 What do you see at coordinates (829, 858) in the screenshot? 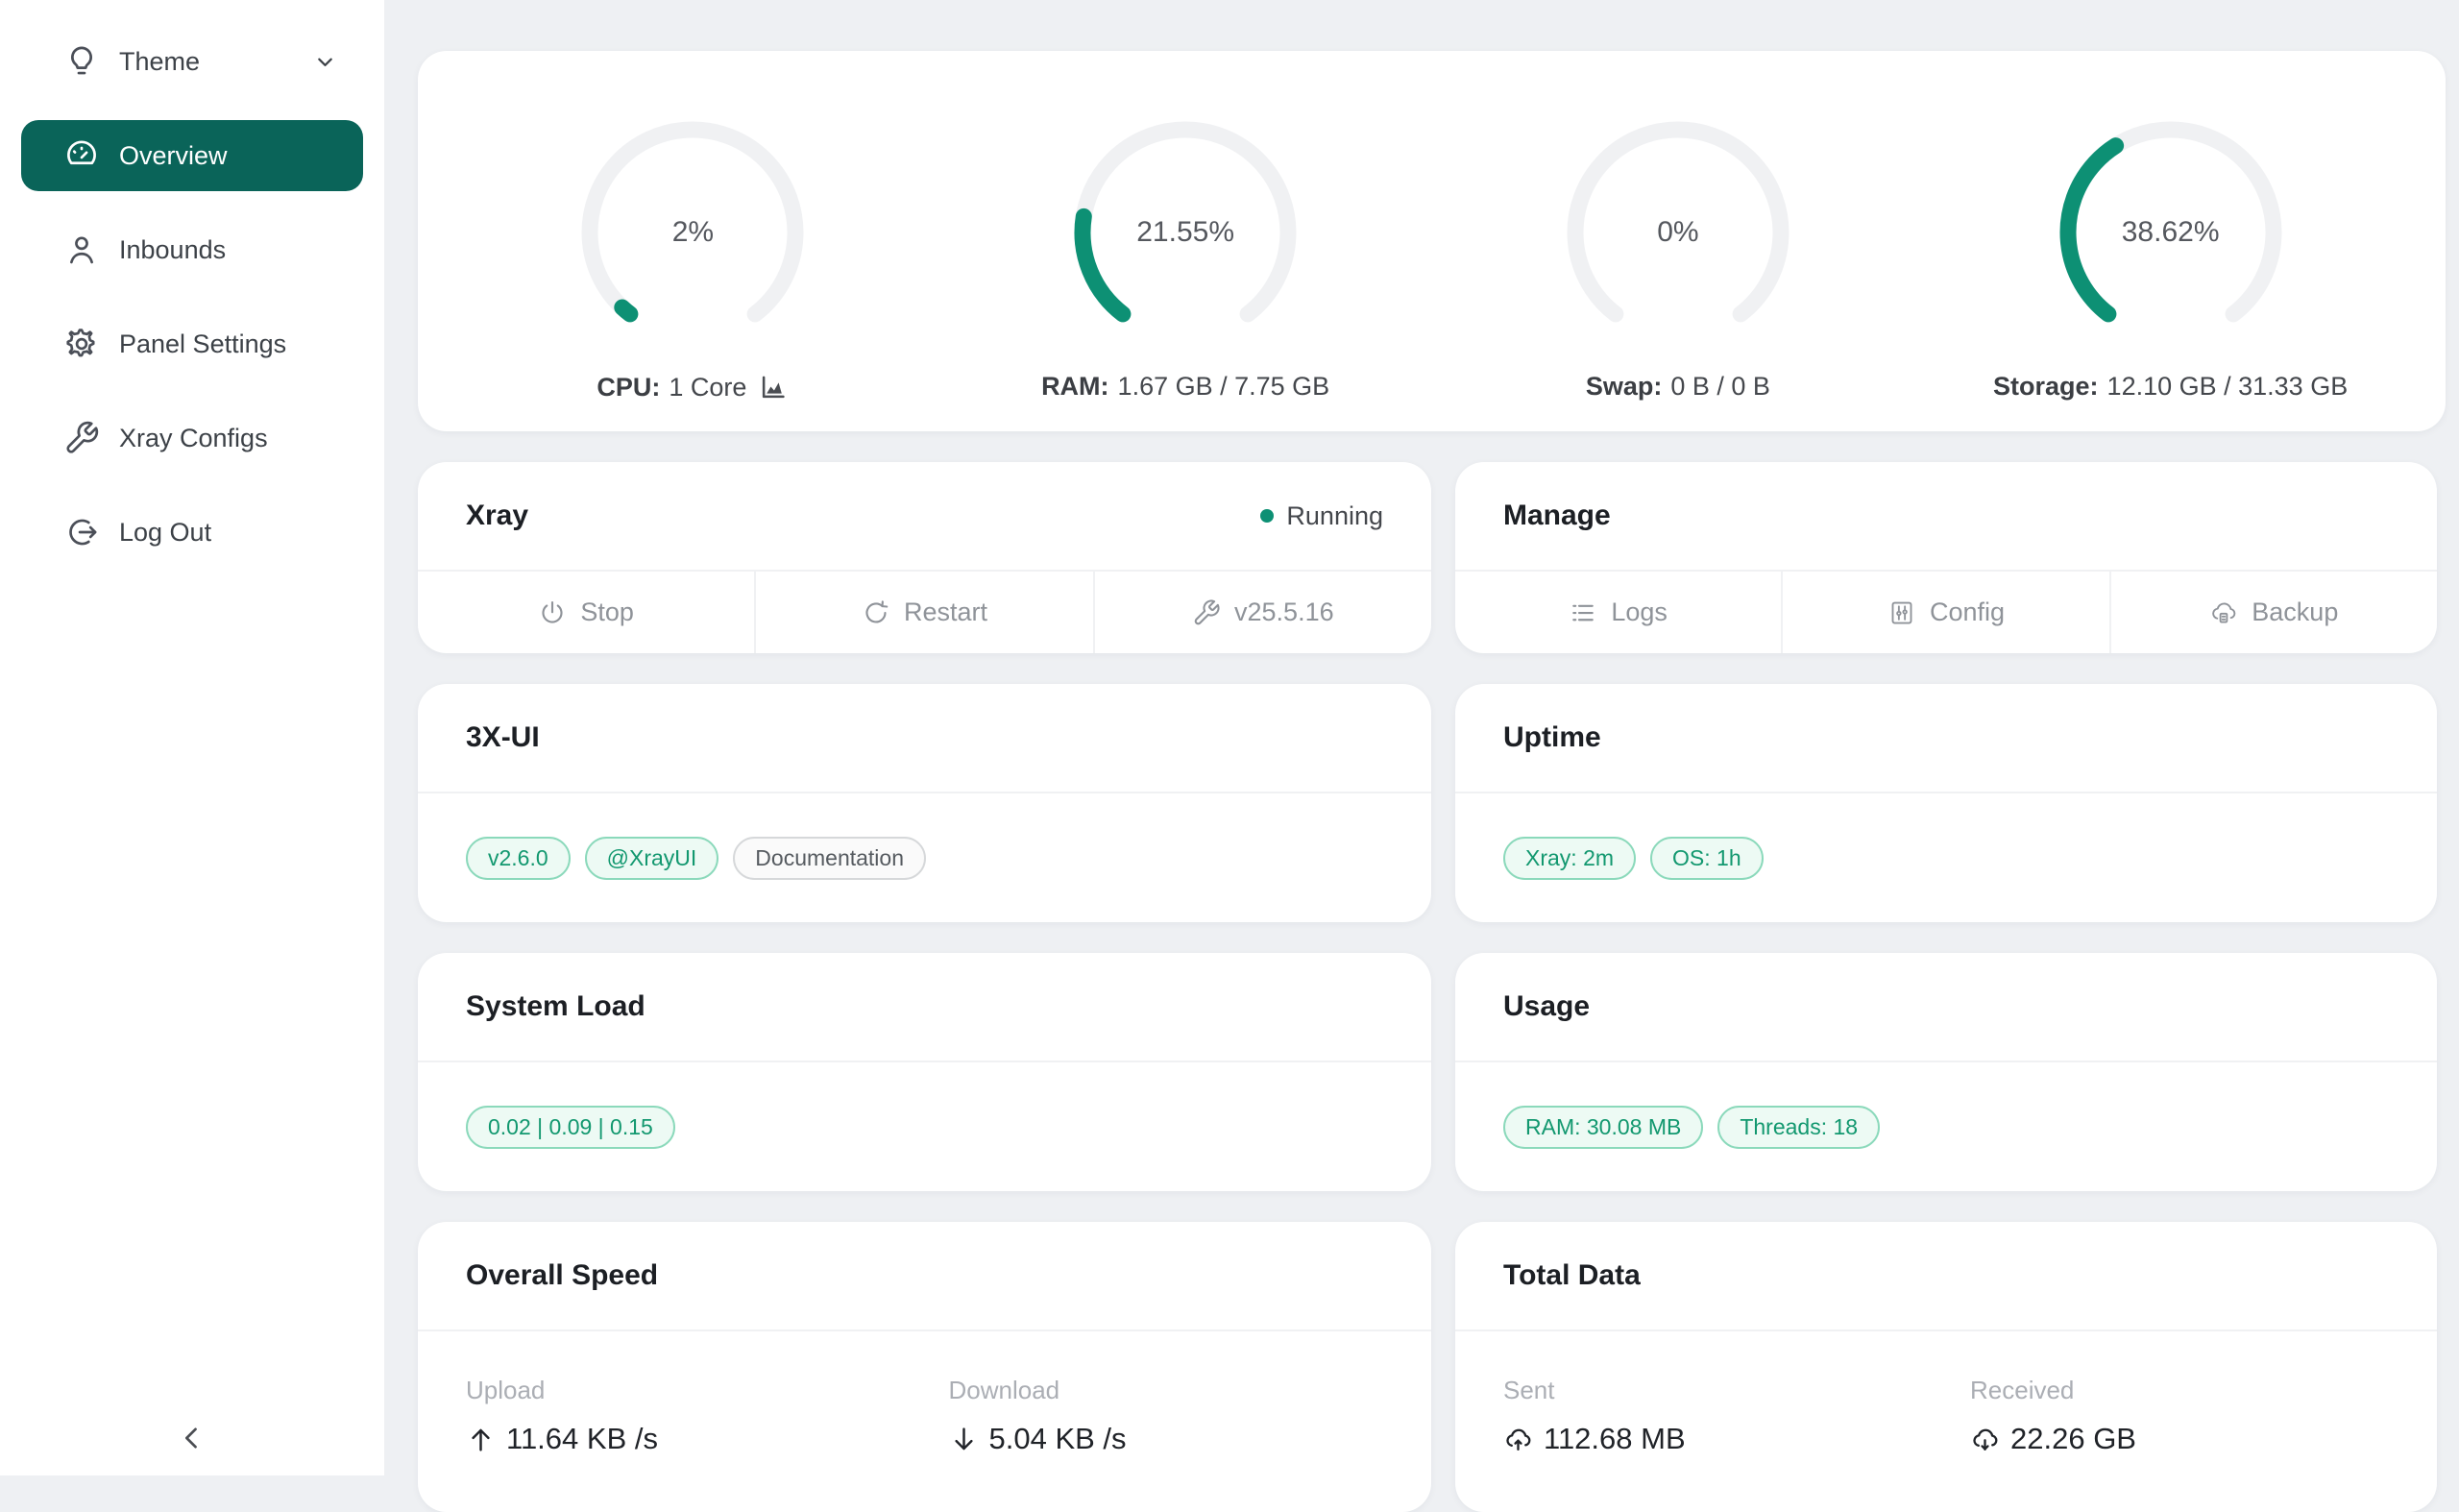
I see `documentation-tag: Documentation` at bounding box center [829, 858].